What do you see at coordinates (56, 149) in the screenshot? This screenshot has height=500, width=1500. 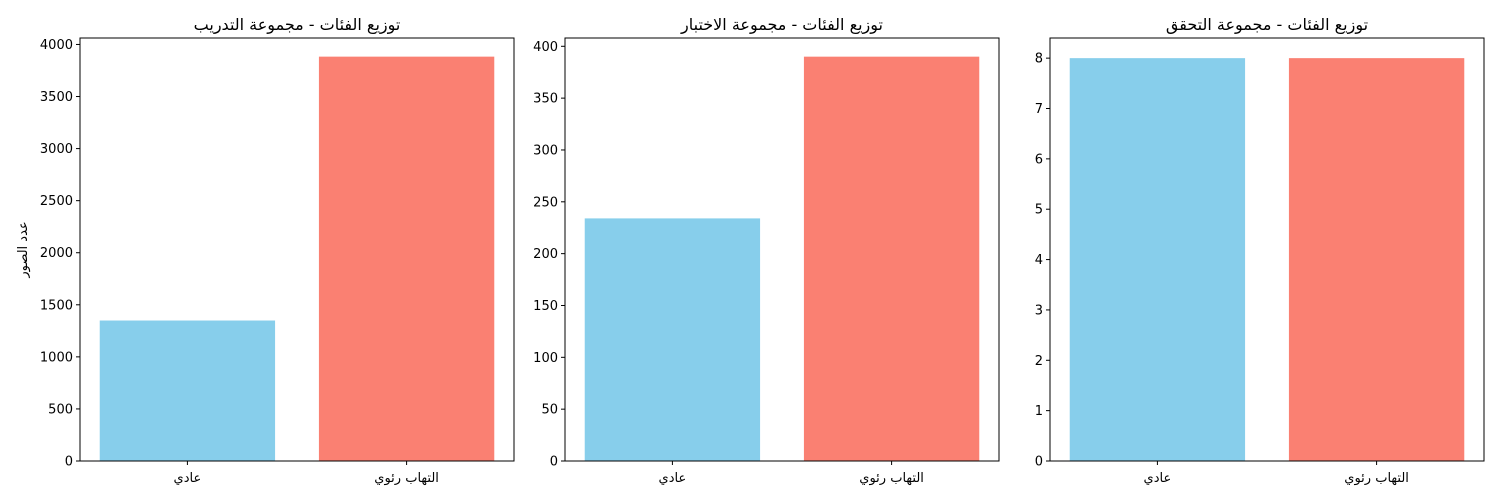 I see `y-tick-label: 3000` at bounding box center [56, 149].